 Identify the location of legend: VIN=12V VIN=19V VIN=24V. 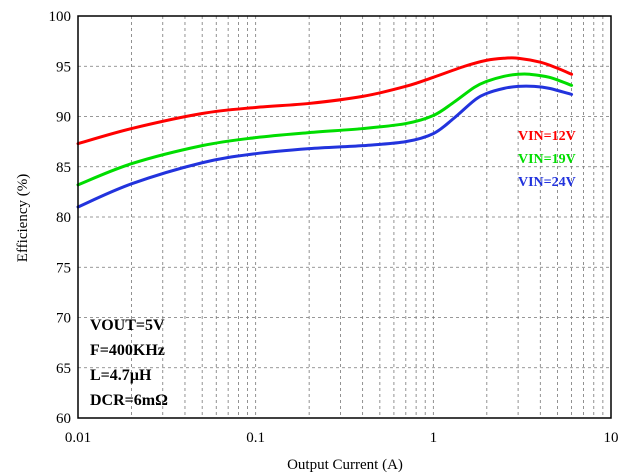
(547, 159).